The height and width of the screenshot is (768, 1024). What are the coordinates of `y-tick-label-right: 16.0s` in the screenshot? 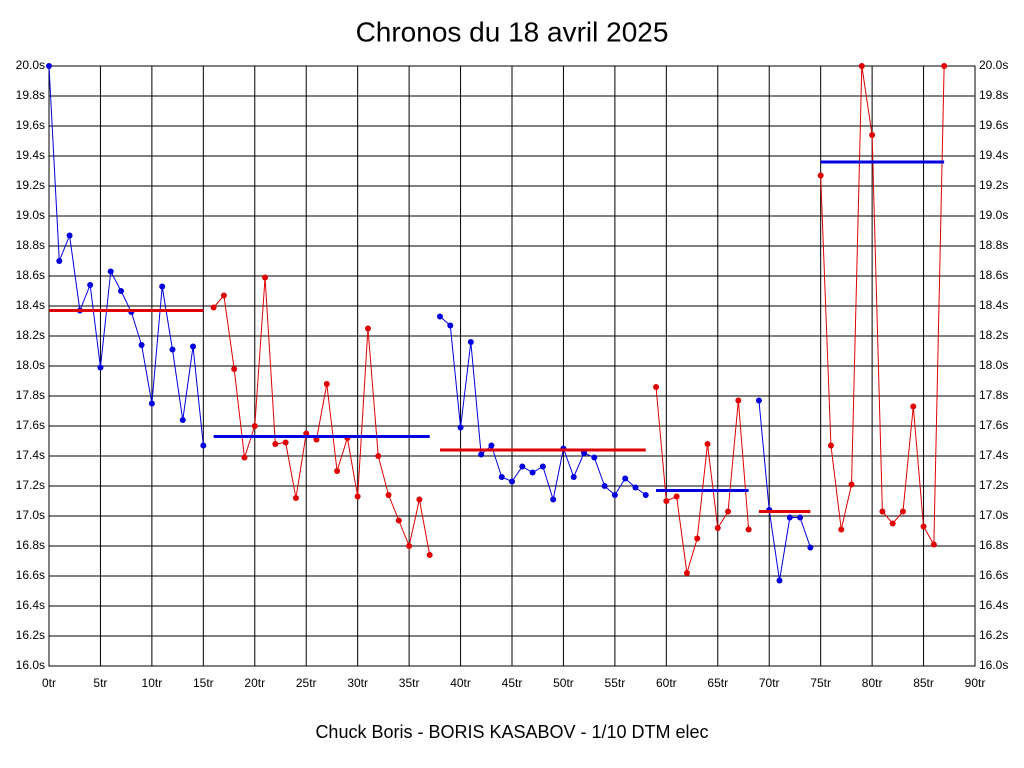 It's located at (993, 665).